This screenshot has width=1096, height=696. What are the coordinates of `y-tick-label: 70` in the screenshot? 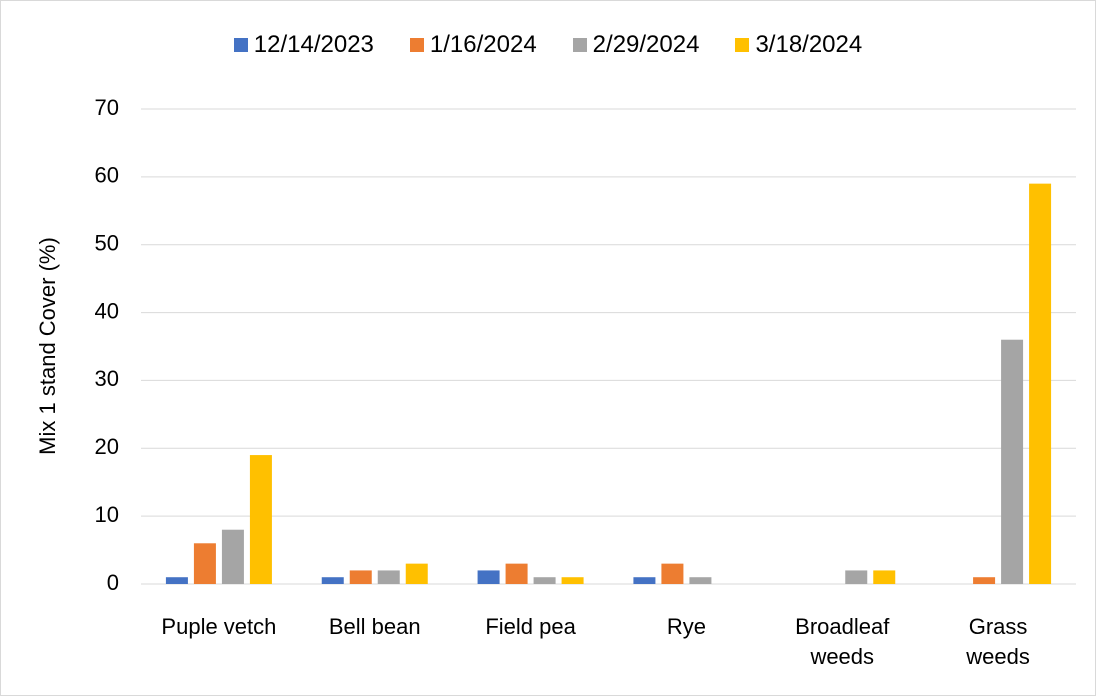 It's located at (107, 107).